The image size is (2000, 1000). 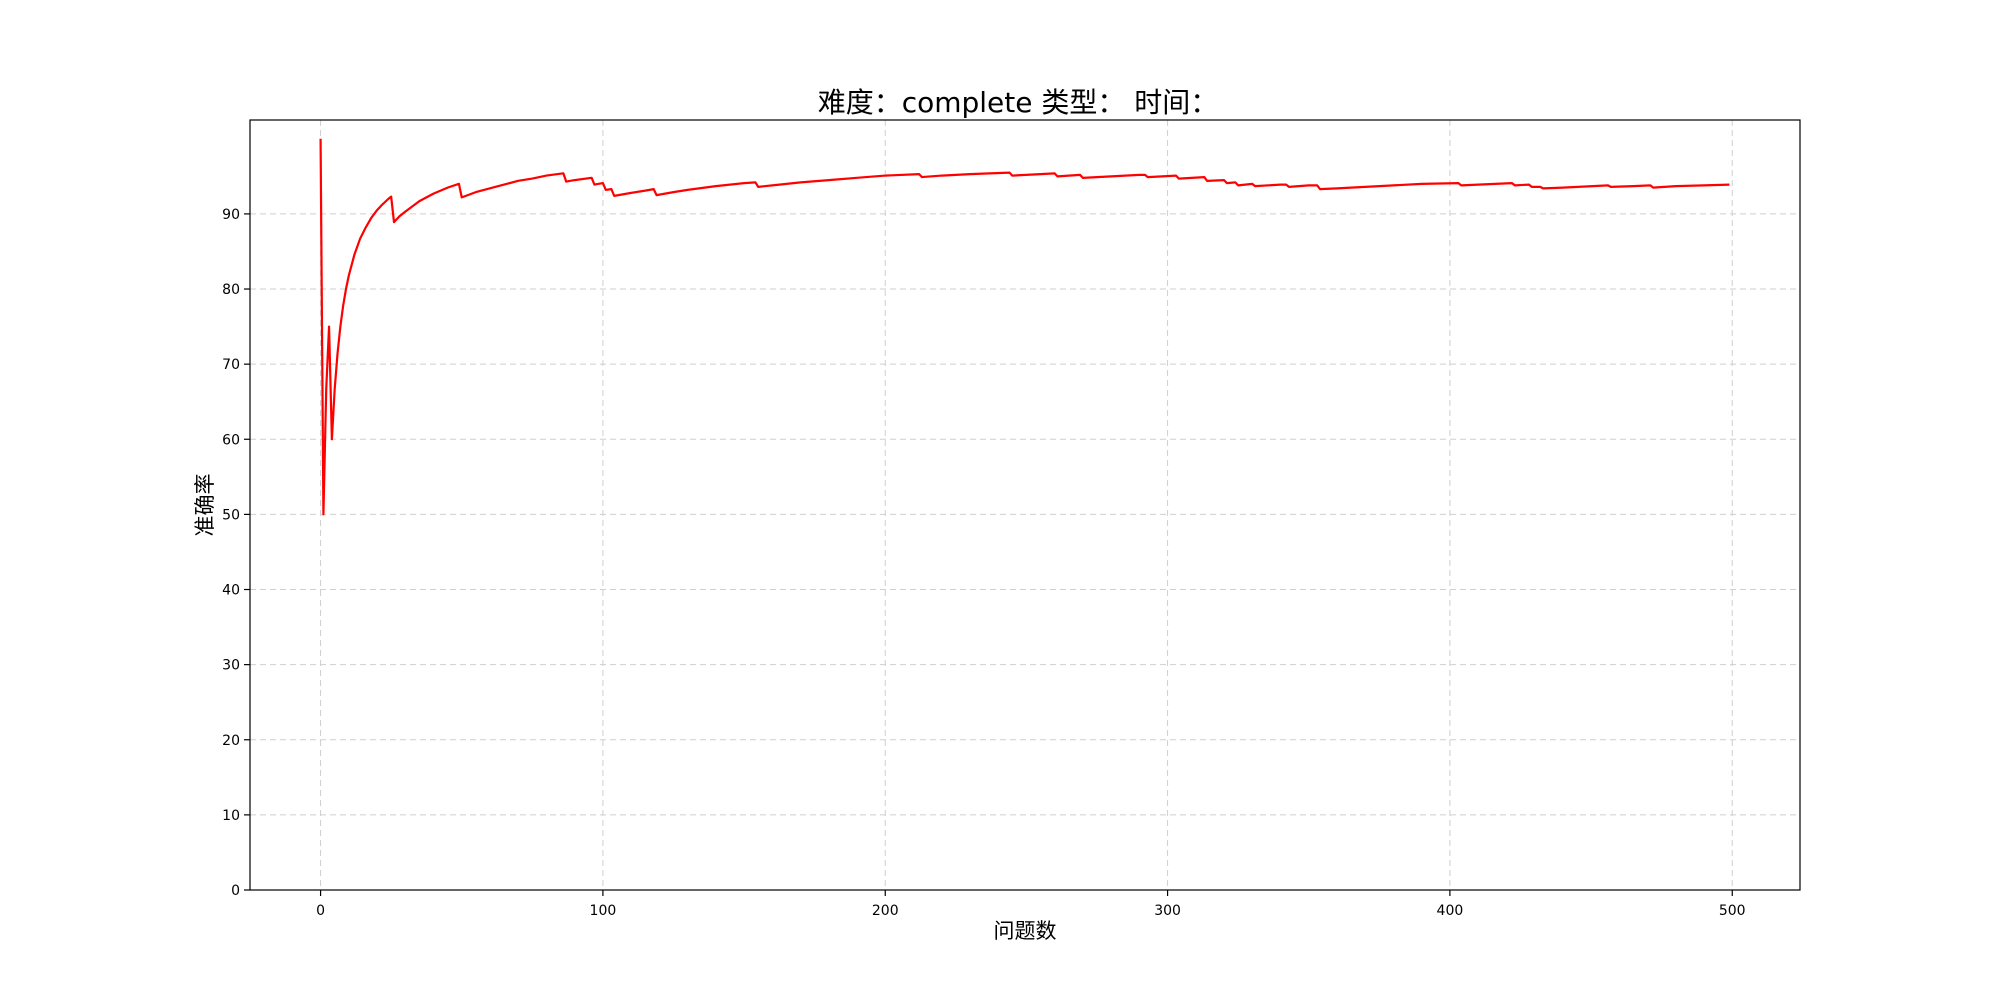 I want to click on x-tick-label: 0, so click(x=320, y=911).